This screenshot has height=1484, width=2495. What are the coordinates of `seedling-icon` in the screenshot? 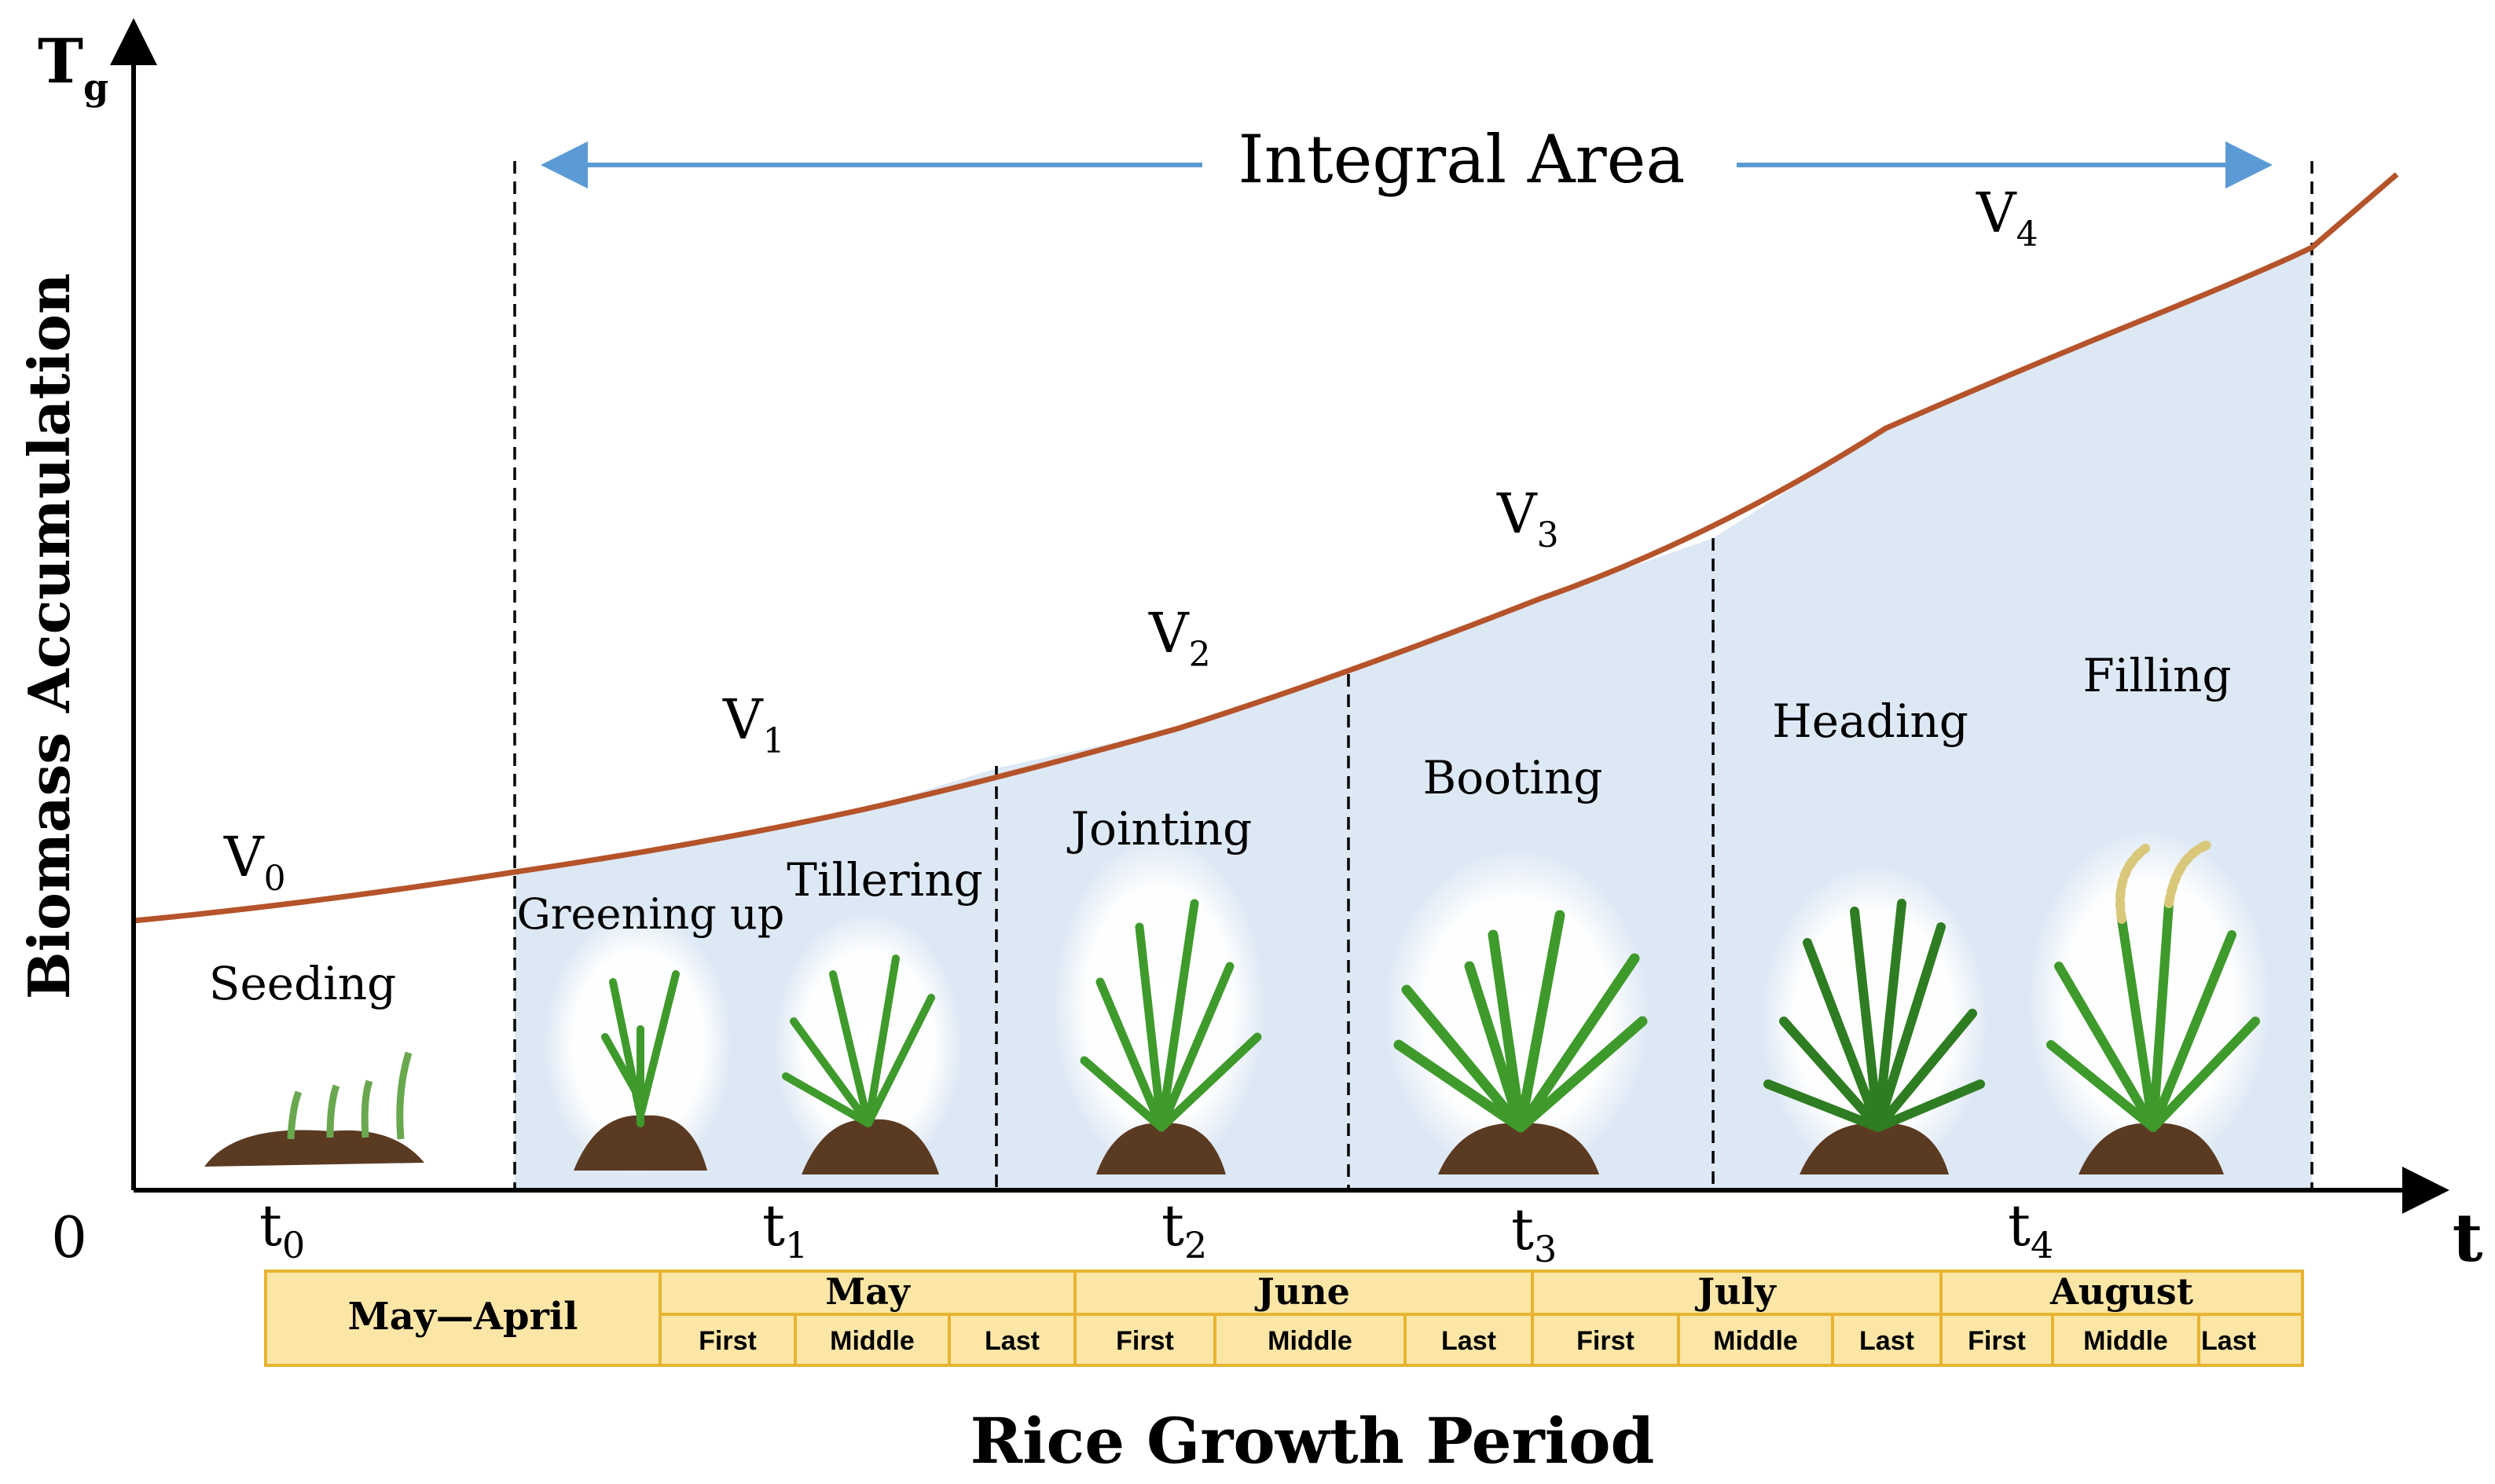 It's located at (314, 1109).